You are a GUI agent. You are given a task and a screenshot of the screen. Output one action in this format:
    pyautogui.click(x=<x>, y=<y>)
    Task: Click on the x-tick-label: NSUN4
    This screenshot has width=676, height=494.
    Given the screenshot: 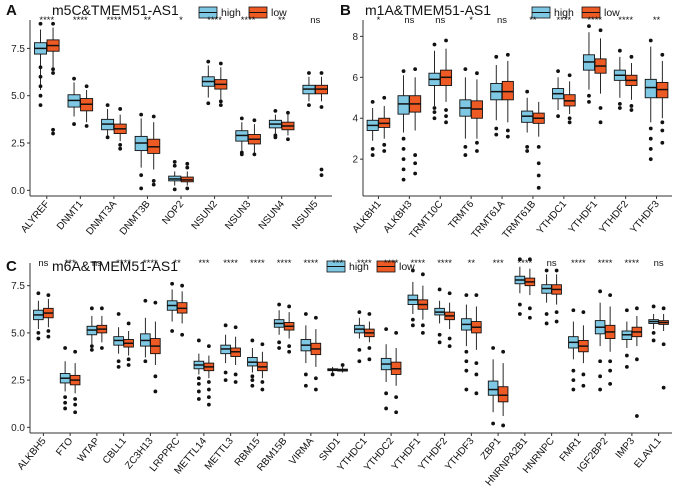 What is the action you would take?
    pyautogui.click(x=272, y=215)
    